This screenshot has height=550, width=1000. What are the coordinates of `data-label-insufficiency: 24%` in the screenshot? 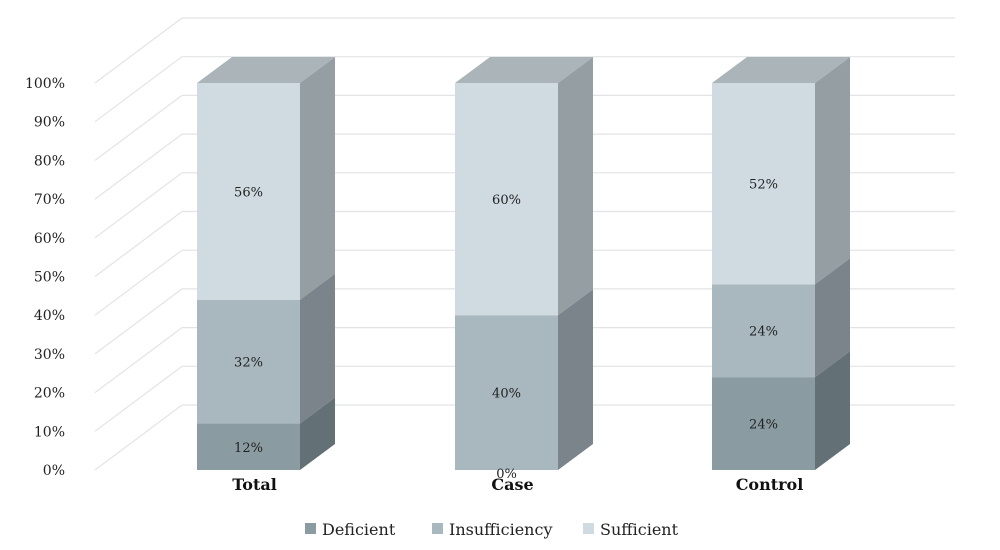 It's located at (763, 332).